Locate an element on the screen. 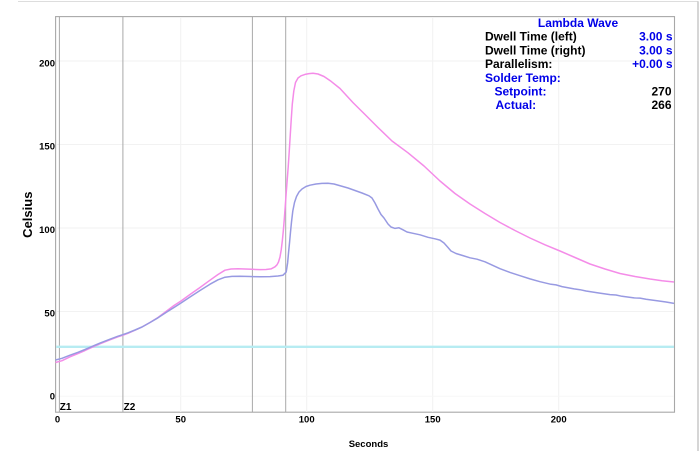  svg-text: 270 is located at coordinates (661, 92).